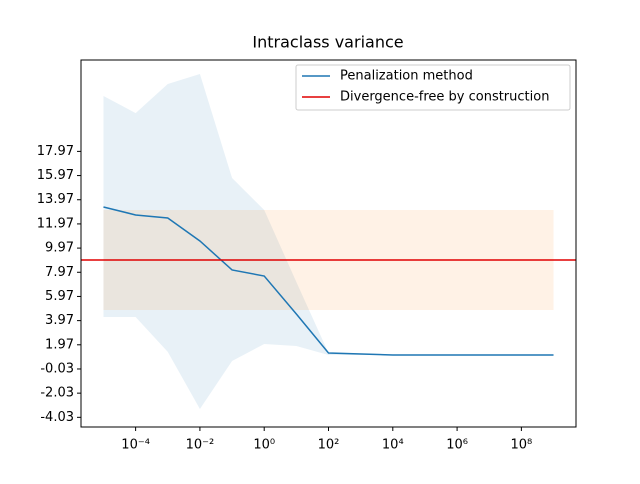 The width and height of the screenshot is (640, 484). What do you see at coordinates (522, 445) in the screenshot?
I see `x-tick-label: 10⁸` at bounding box center [522, 445].